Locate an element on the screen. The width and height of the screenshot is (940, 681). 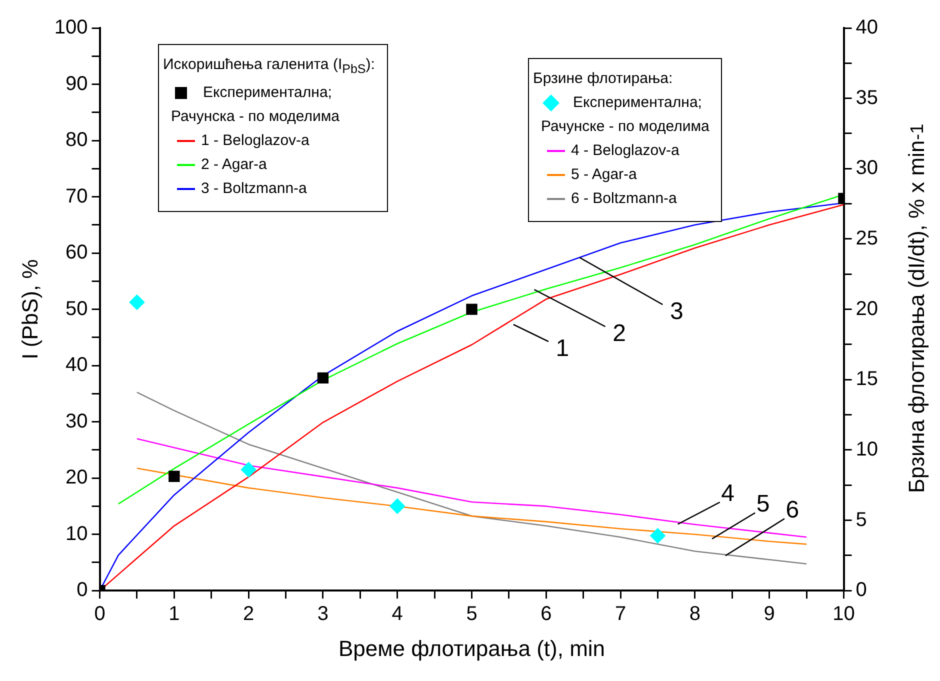
legend-label: 4 - Beloglazov-a is located at coordinates (625, 151).